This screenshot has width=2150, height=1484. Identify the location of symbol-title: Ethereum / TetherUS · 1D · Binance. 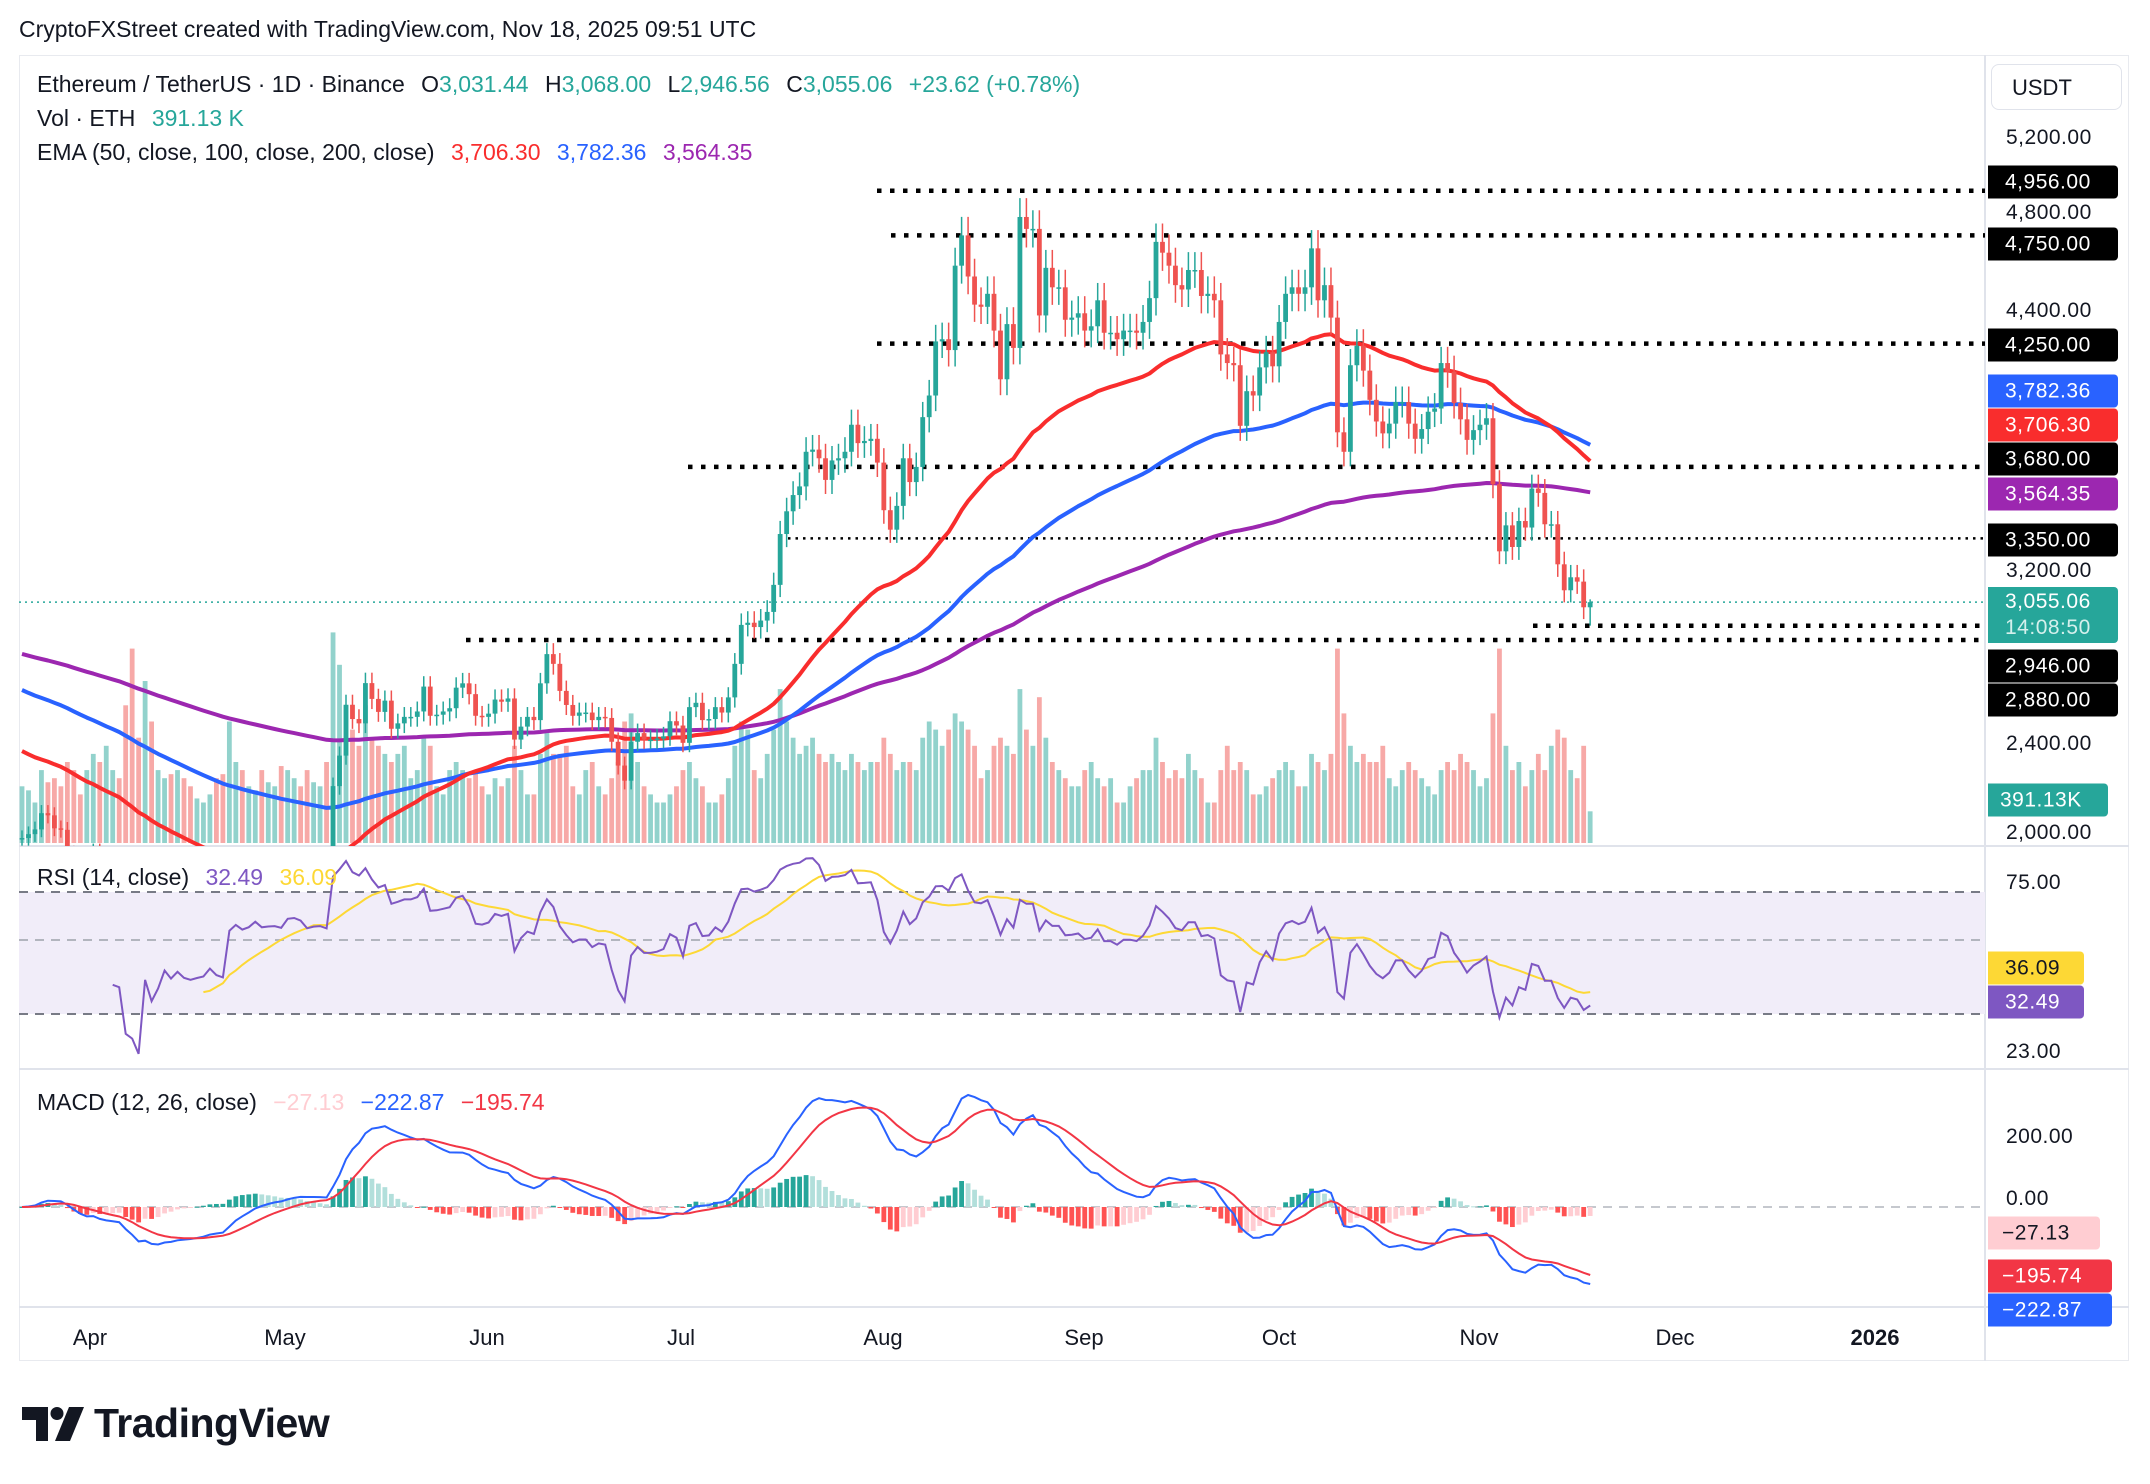
(221, 84).